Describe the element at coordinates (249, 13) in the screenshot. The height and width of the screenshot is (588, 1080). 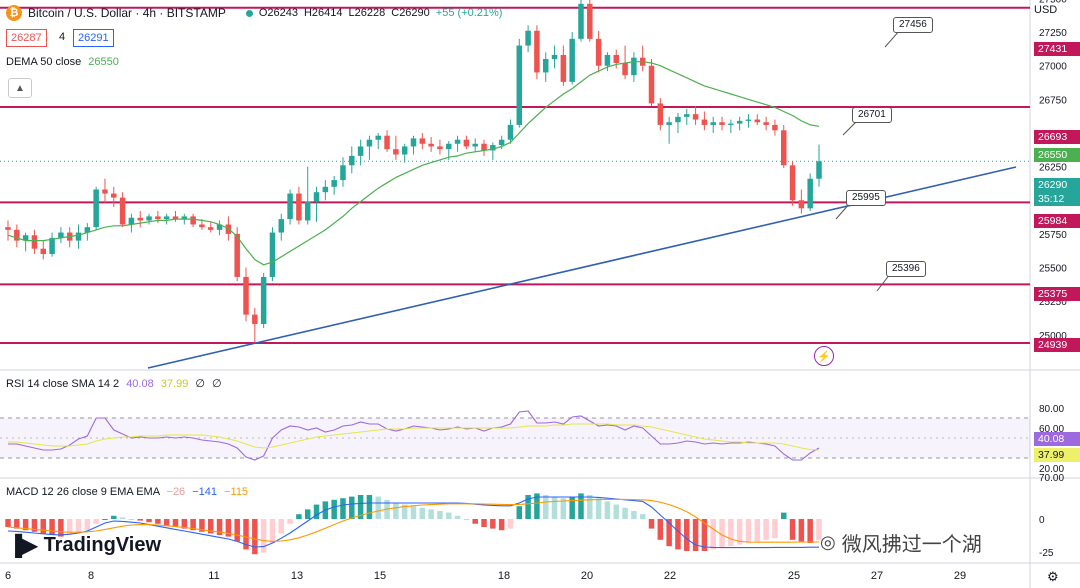
I see `market-open-icon` at that location.